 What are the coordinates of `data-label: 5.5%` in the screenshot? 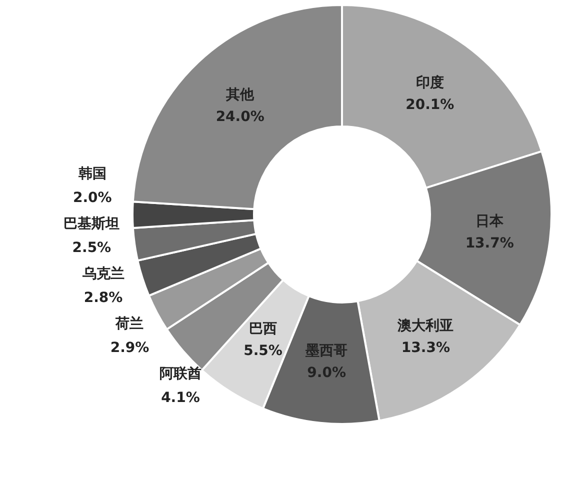 It's located at (263, 351).